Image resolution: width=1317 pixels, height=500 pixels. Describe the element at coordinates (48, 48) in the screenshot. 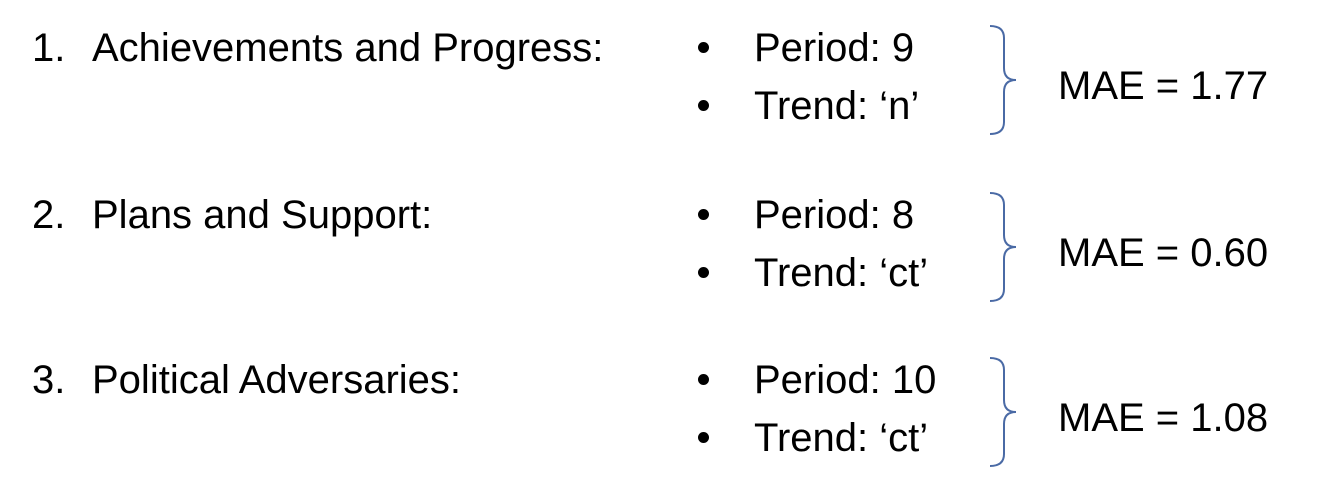

I see `item-number: 1.` at that location.